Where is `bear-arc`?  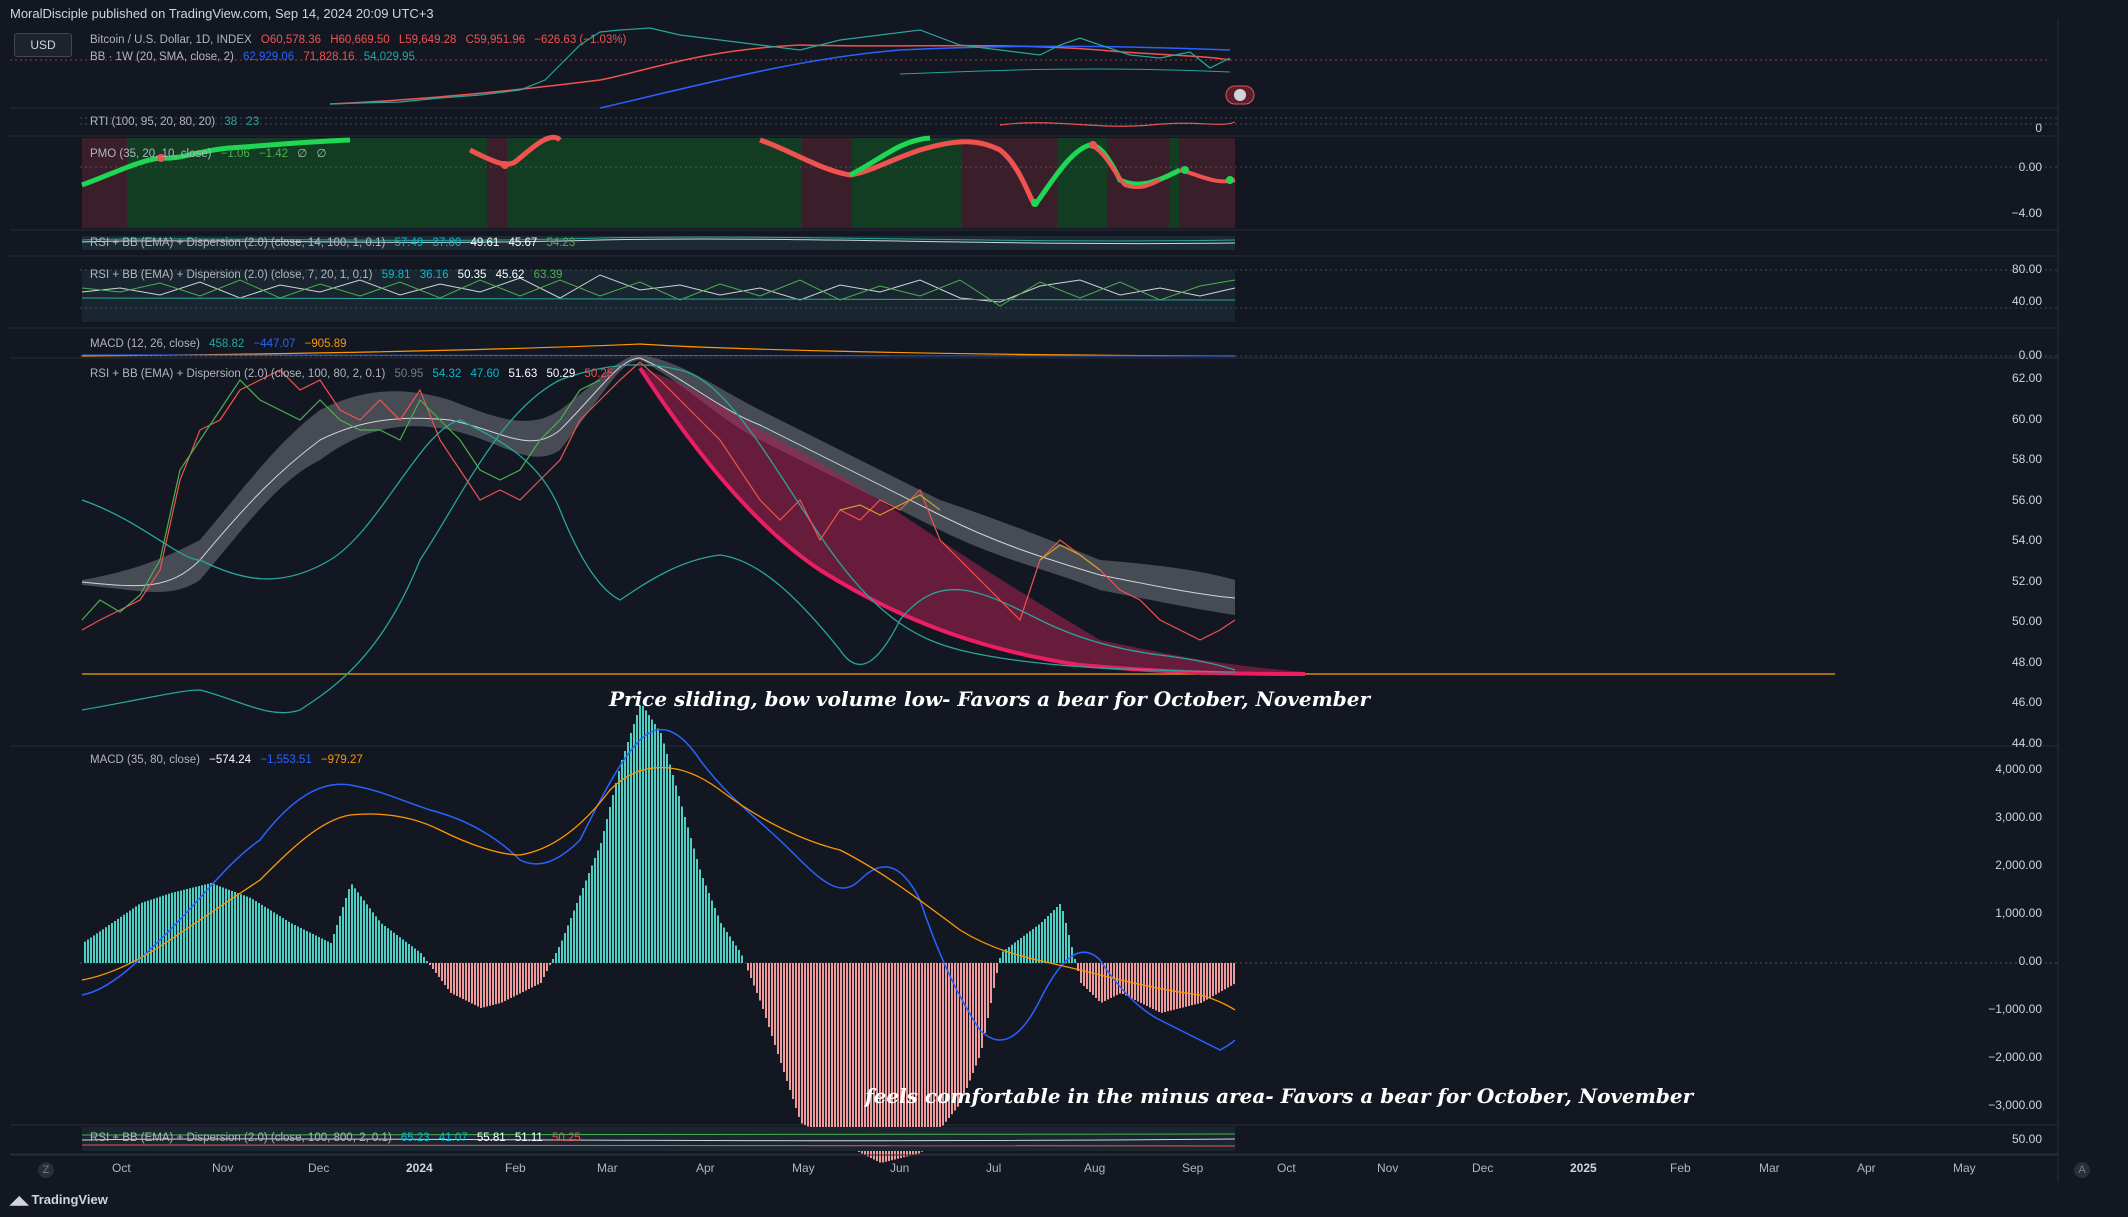 bear-arc is located at coordinates (972, 521).